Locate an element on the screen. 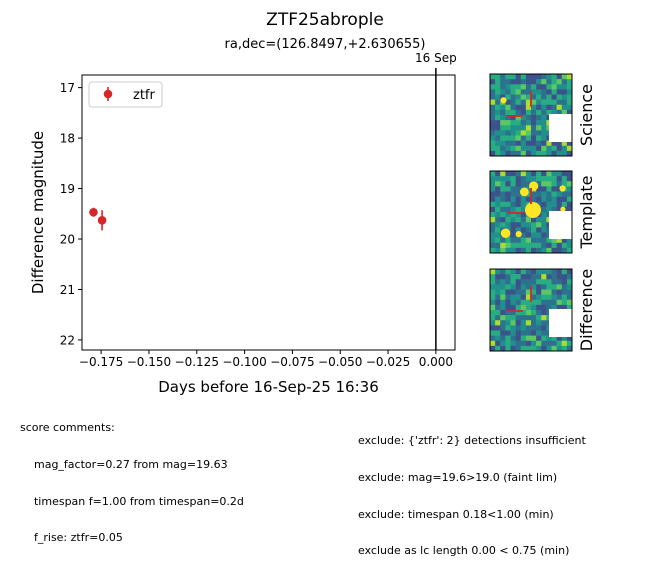 This screenshot has width=650, height=570. cutout-panels: Science Template Difference is located at coordinates (542, 212).